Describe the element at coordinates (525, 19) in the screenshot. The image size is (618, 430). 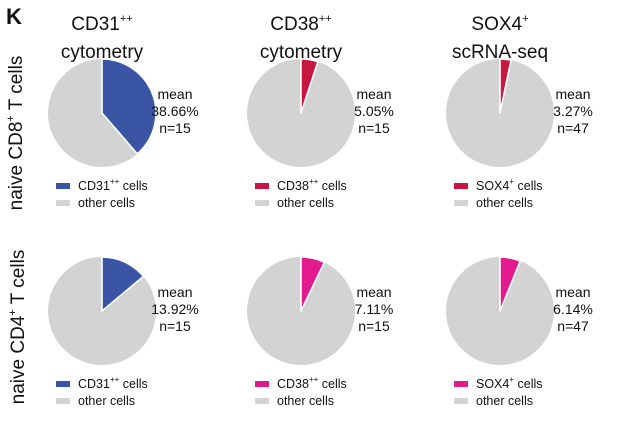
I see `column-title-superscript: +` at that location.